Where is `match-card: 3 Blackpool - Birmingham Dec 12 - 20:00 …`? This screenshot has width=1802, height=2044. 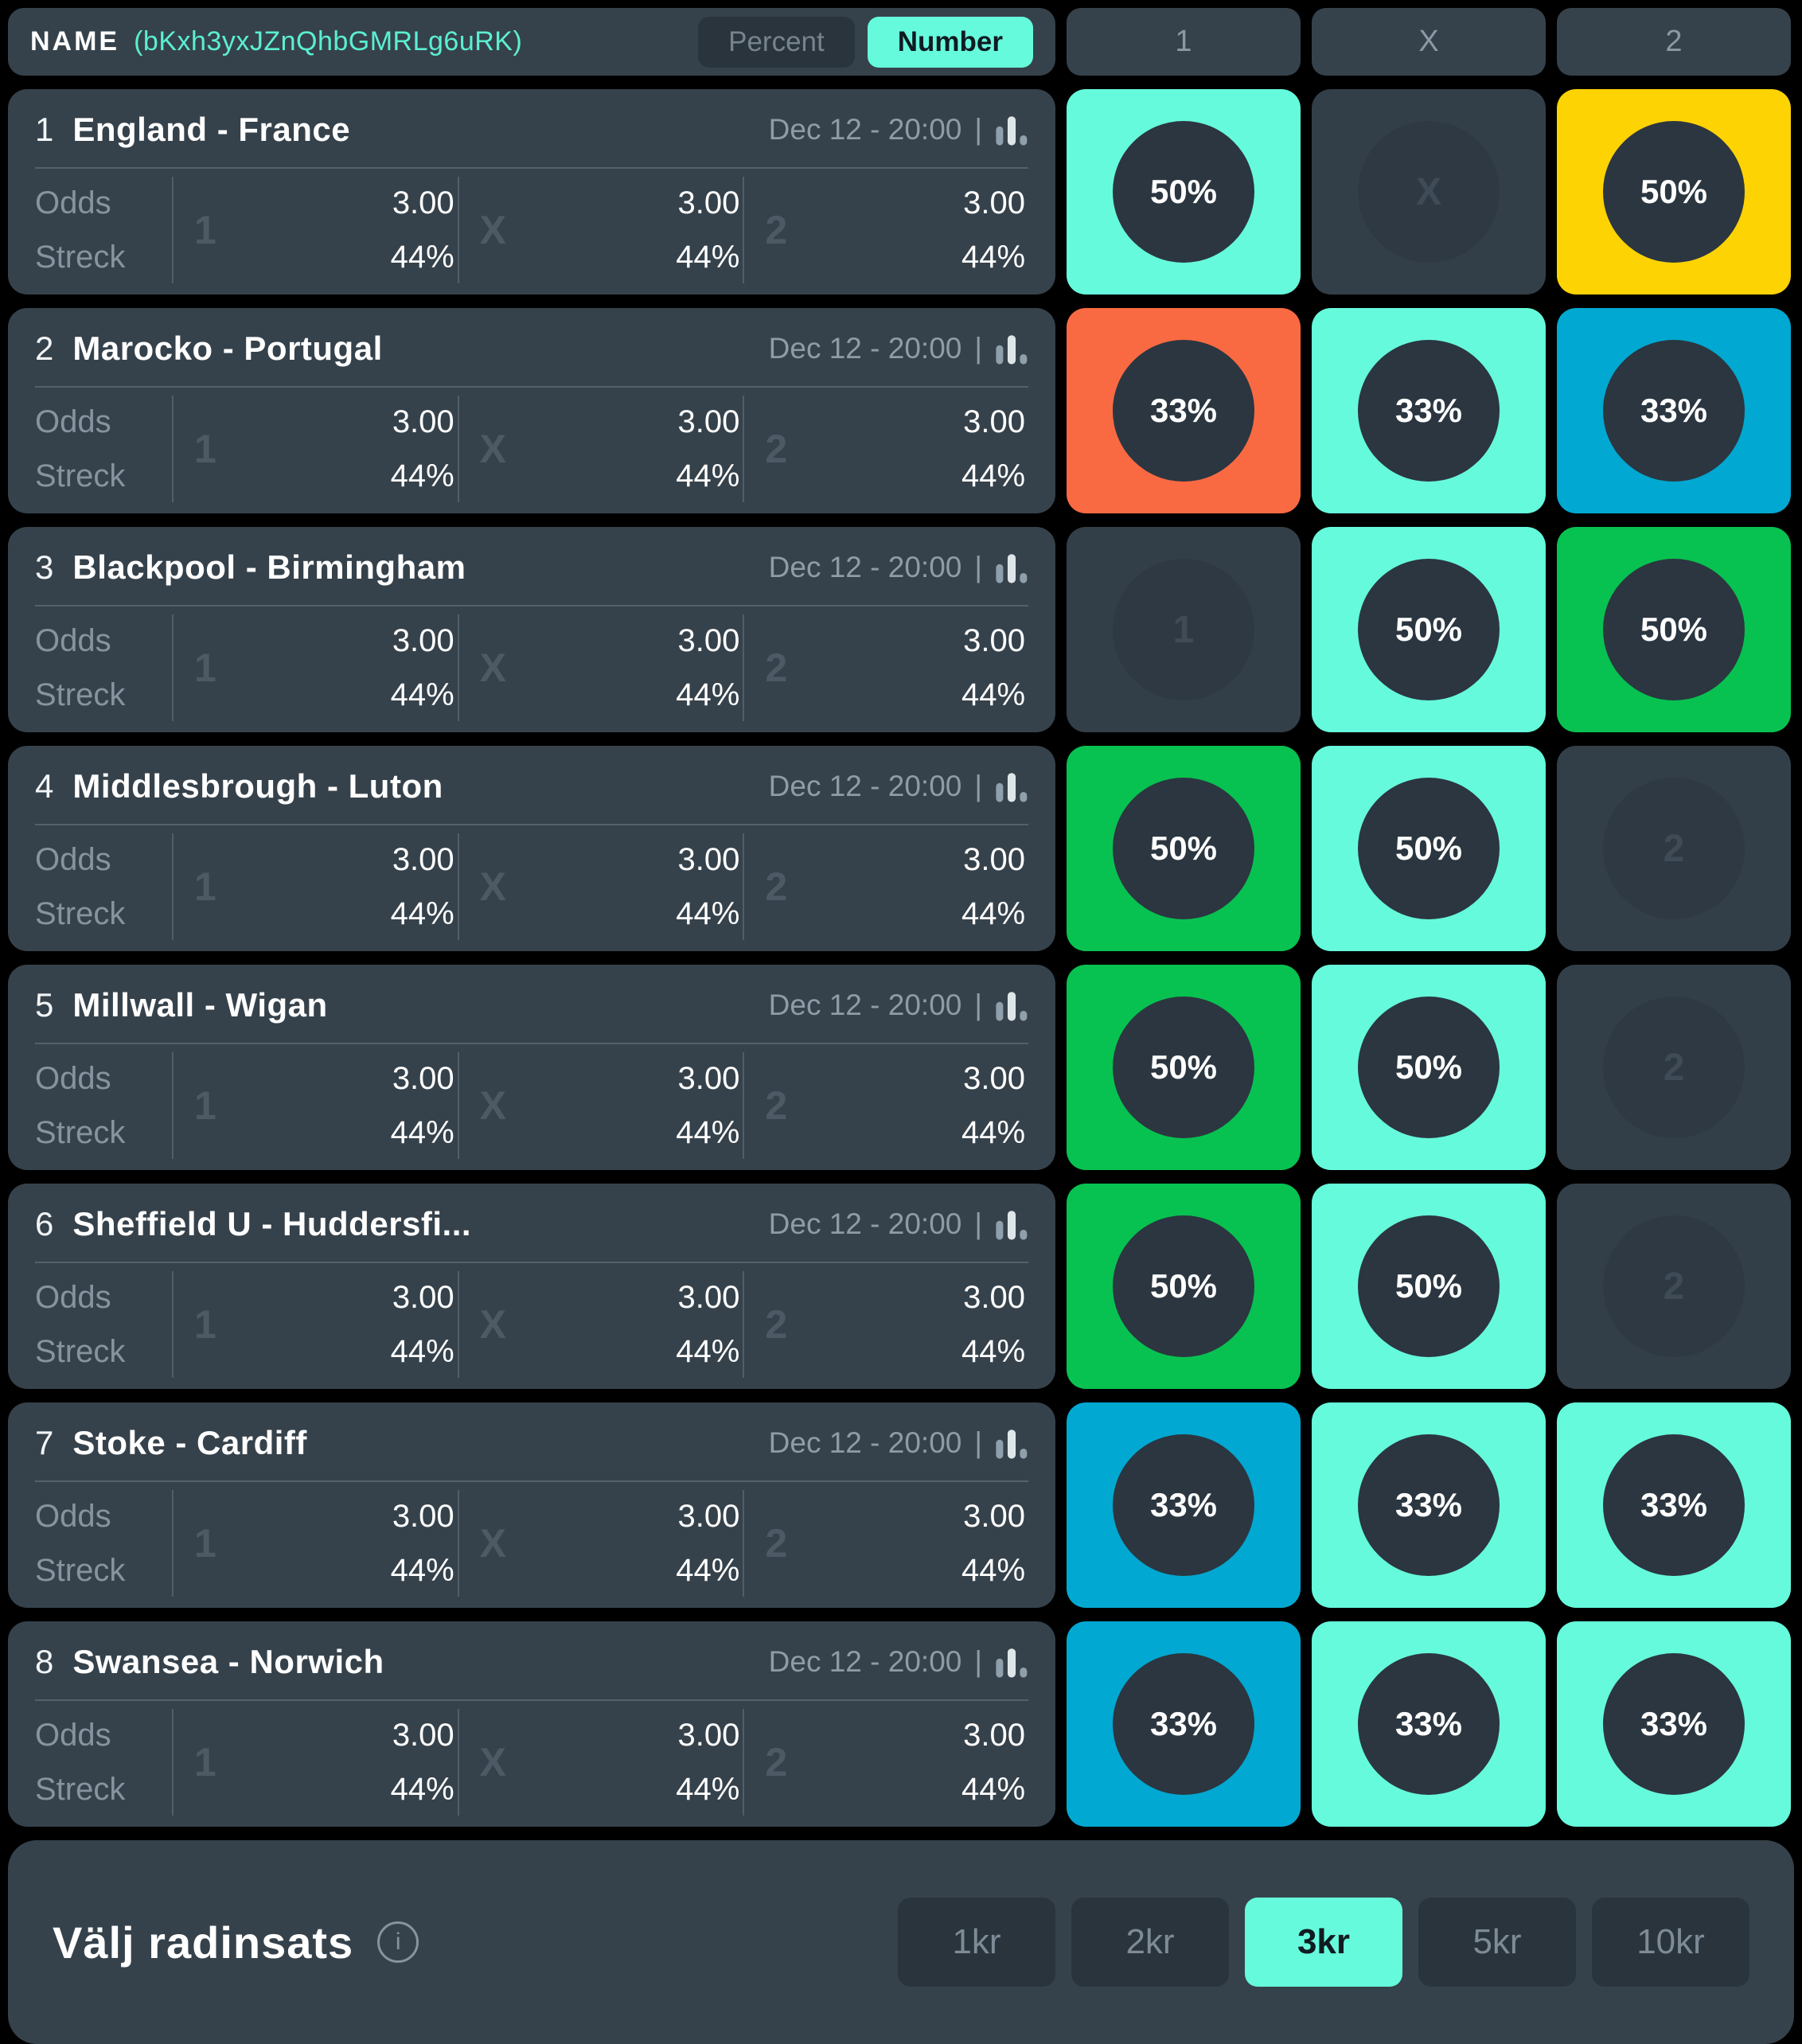 match-card: 3 Blackpool - Birmingham Dec 12 - 20:00 … is located at coordinates (531, 630).